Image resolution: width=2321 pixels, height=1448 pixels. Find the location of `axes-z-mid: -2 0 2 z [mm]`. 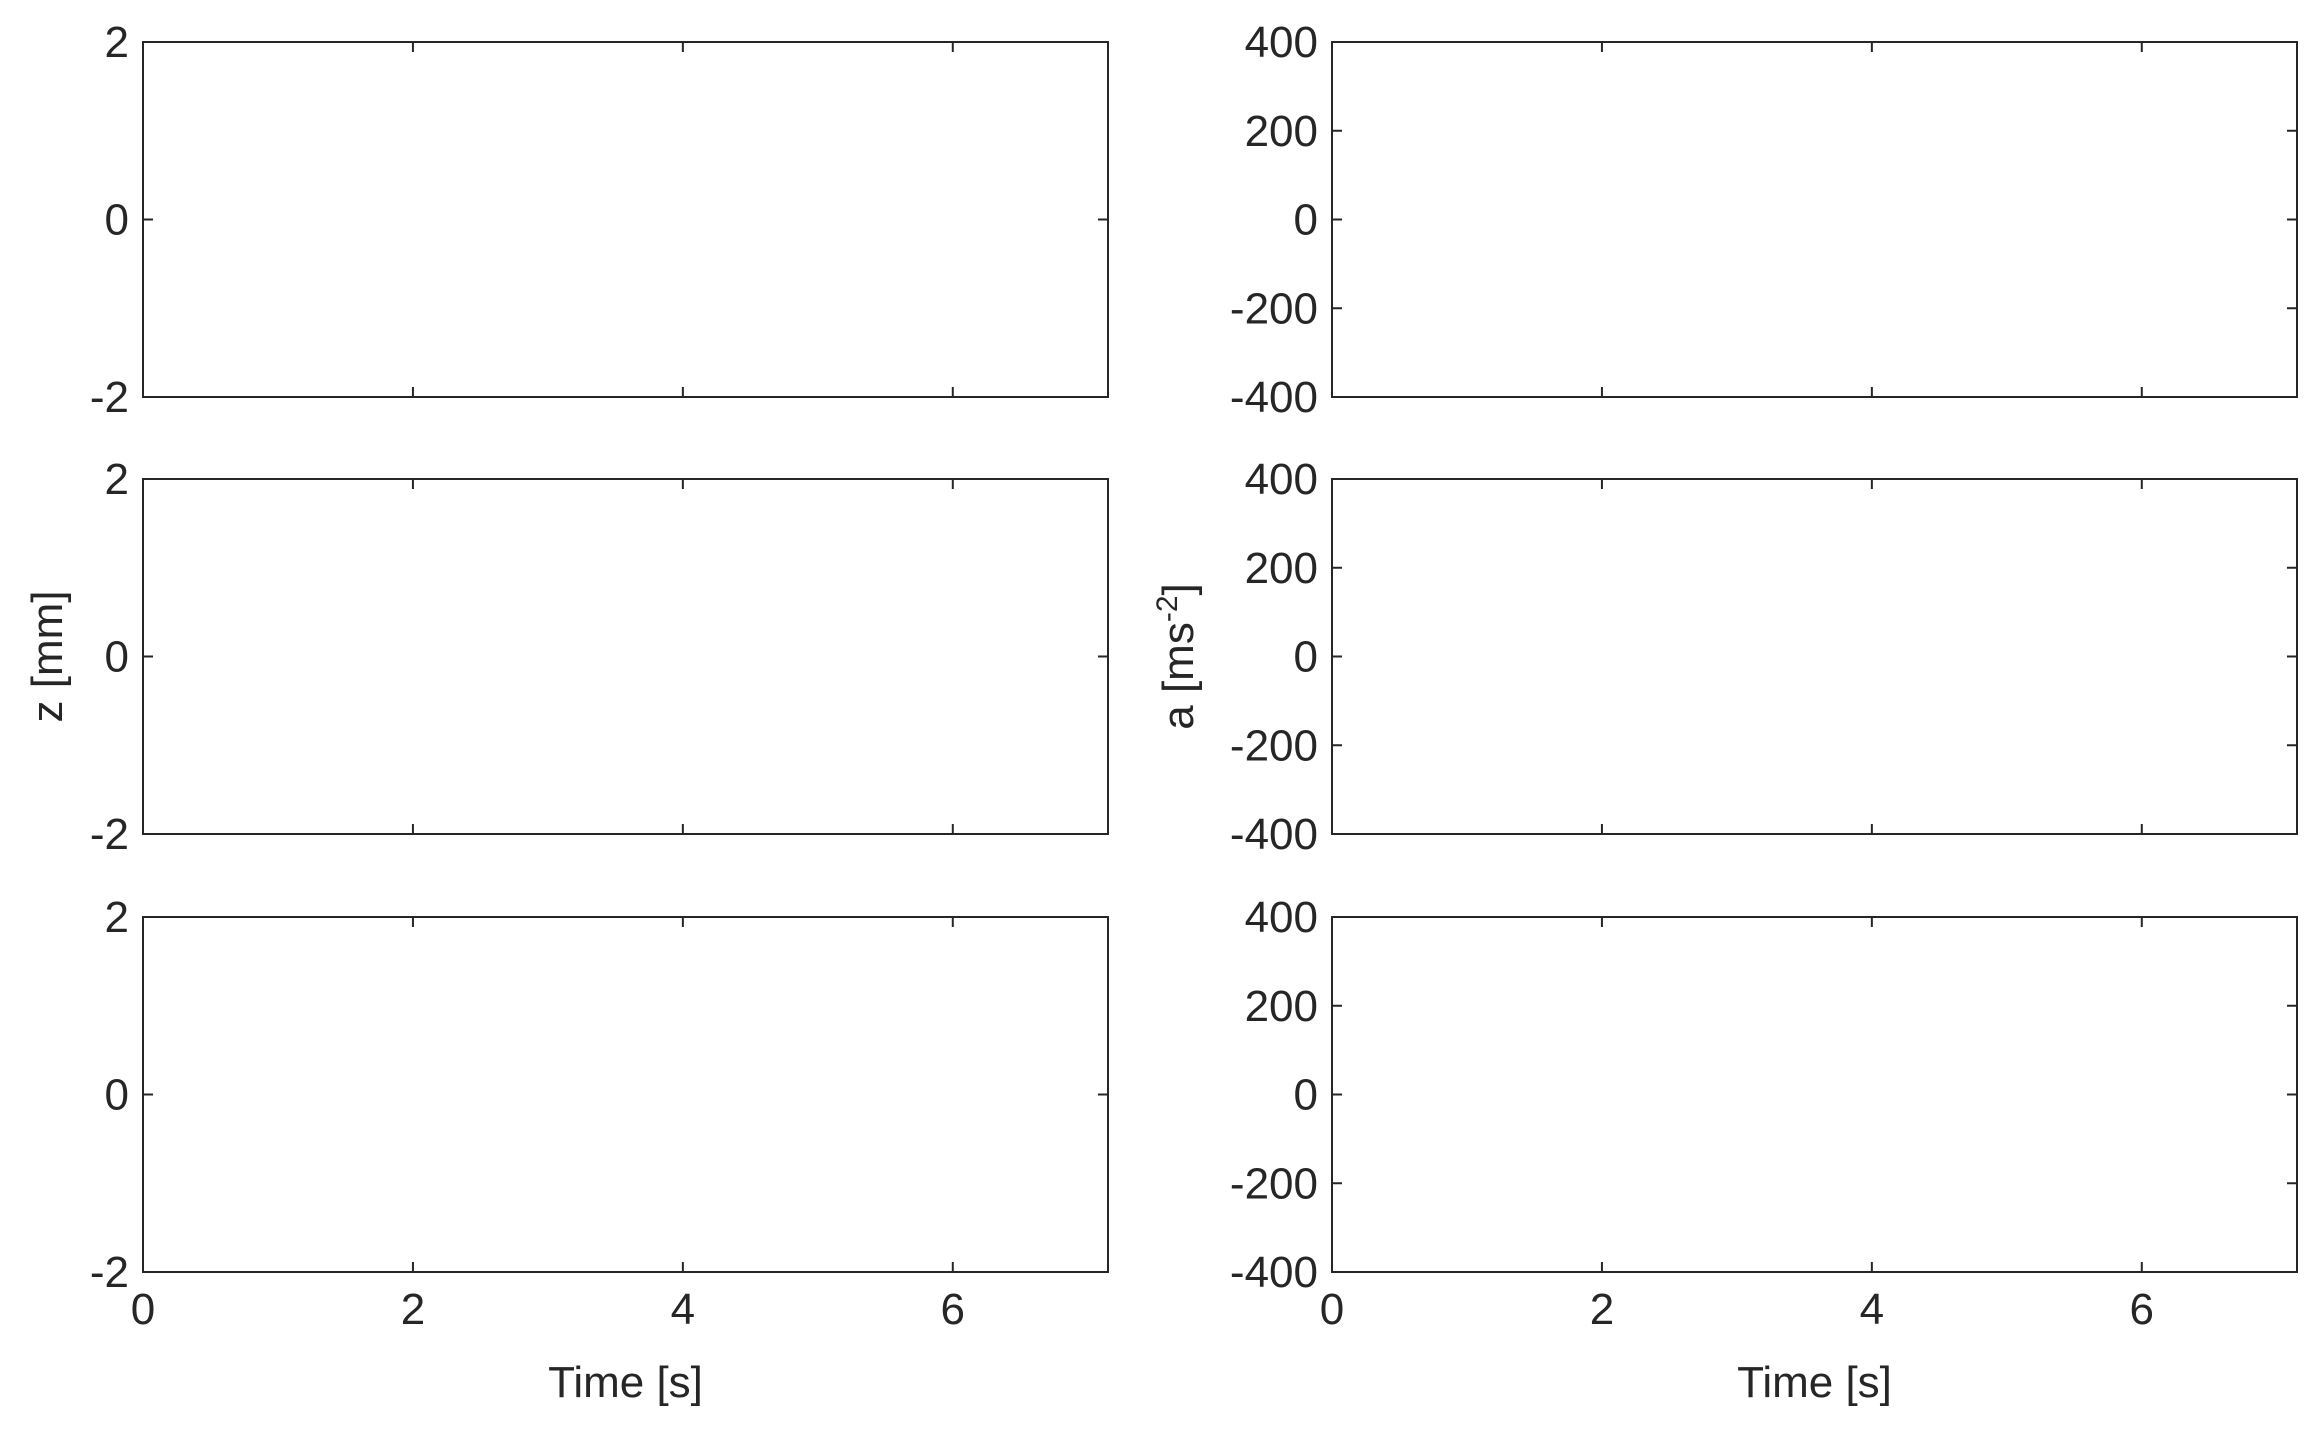

axes-z-mid: -2 0 2 z [mm] is located at coordinates (566, 657).